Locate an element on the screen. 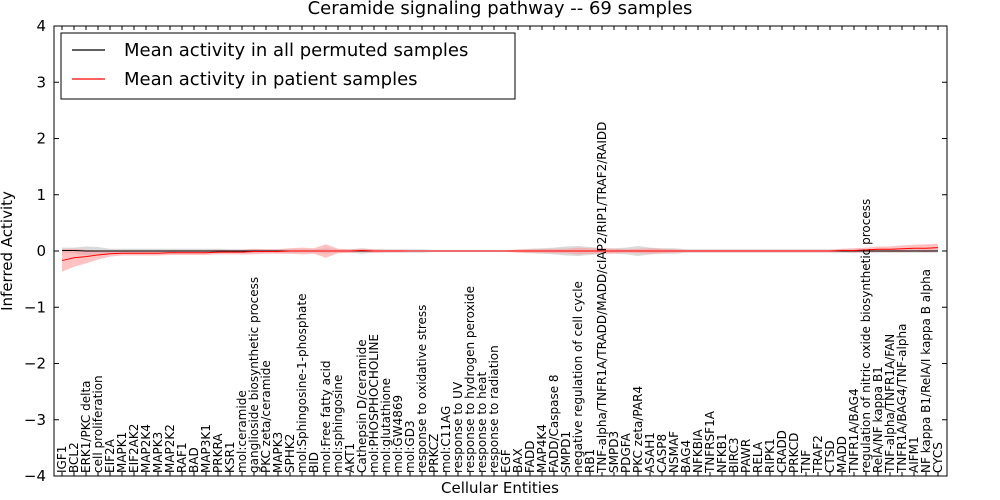  x-tick-label: response to hydrogen peroxide is located at coordinates (470, 379).